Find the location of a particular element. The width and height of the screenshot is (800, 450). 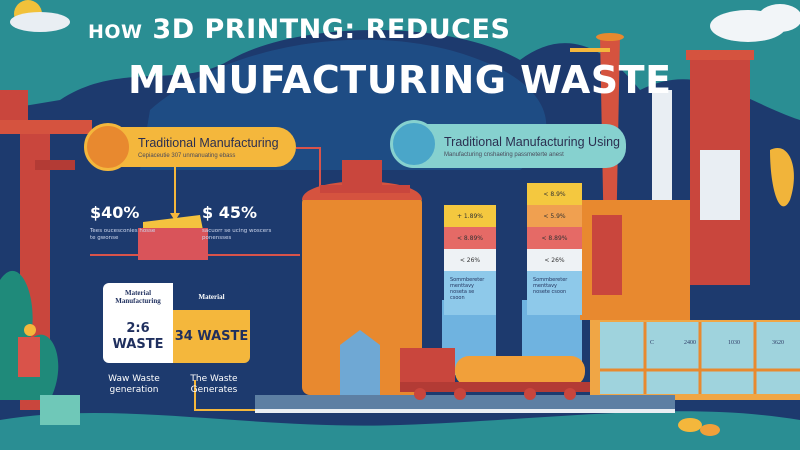

table-cell: 34 WASTE is located at coordinates (211, 336).